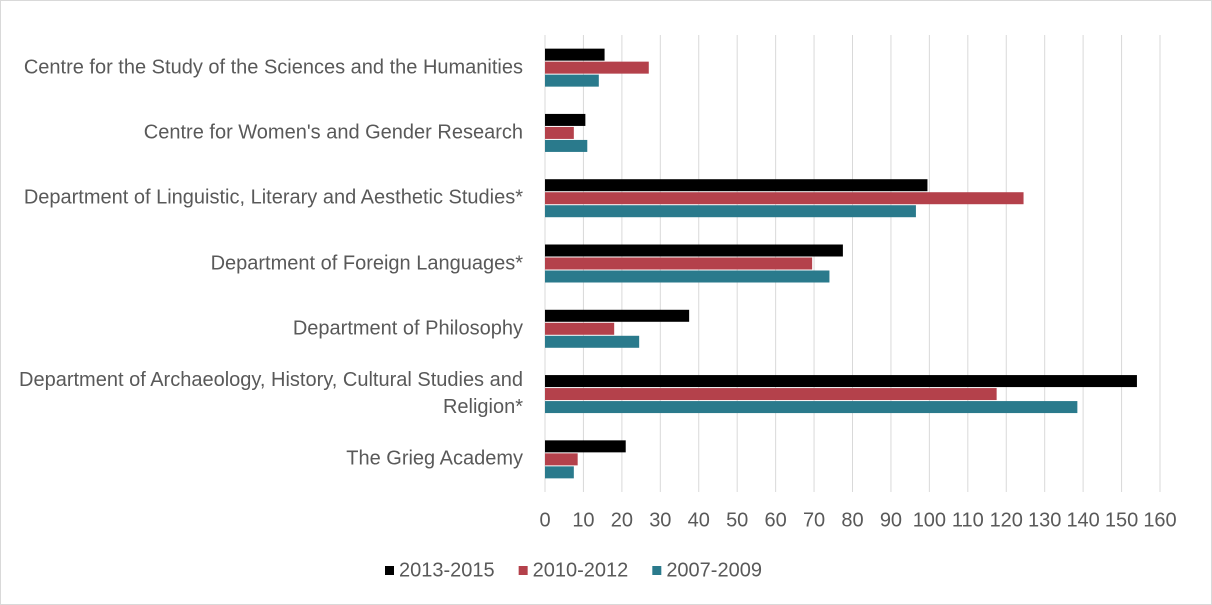  Describe the element at coordinates (333, 132) in the screenshot. I see `category-label: Centre for Women's and Gender Research` at that location.